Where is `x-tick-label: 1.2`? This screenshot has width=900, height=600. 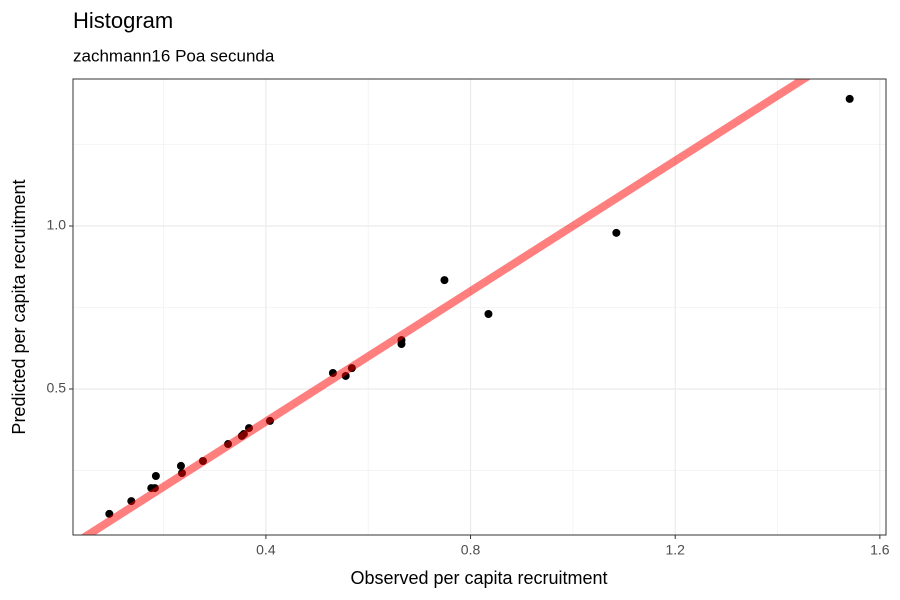 x-tick-label: 1.2 is located at coordinates (675, 550).